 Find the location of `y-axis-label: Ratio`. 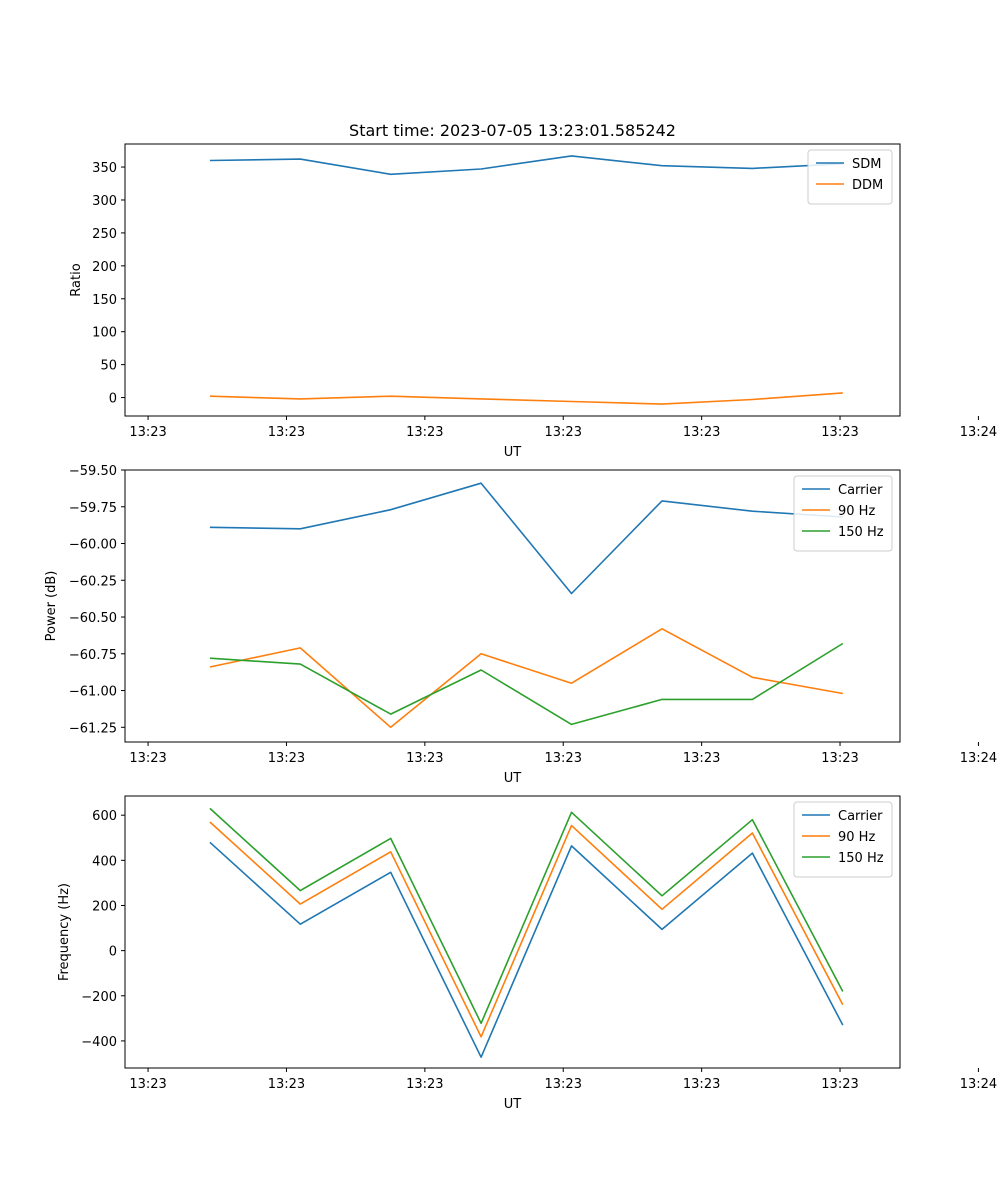

y-axis-label: Ratio is located at coordinates (76, 279).